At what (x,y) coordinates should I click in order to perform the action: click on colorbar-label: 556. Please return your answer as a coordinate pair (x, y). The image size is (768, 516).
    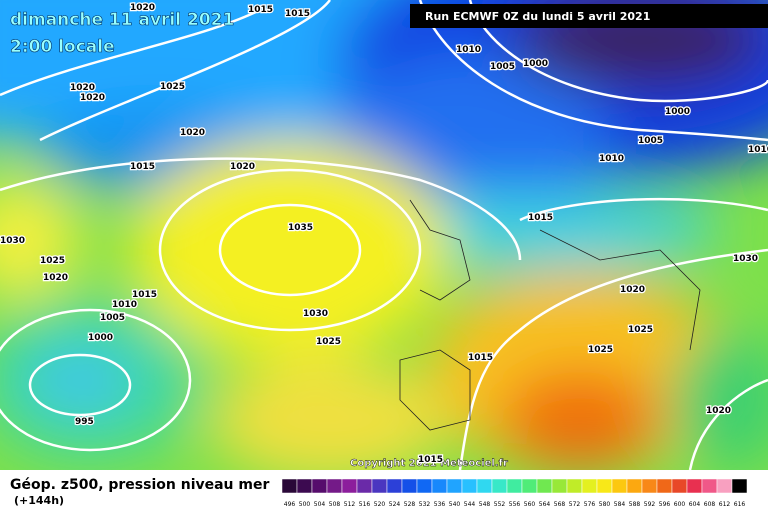
    Looking at the image, I should click on (515, 504).